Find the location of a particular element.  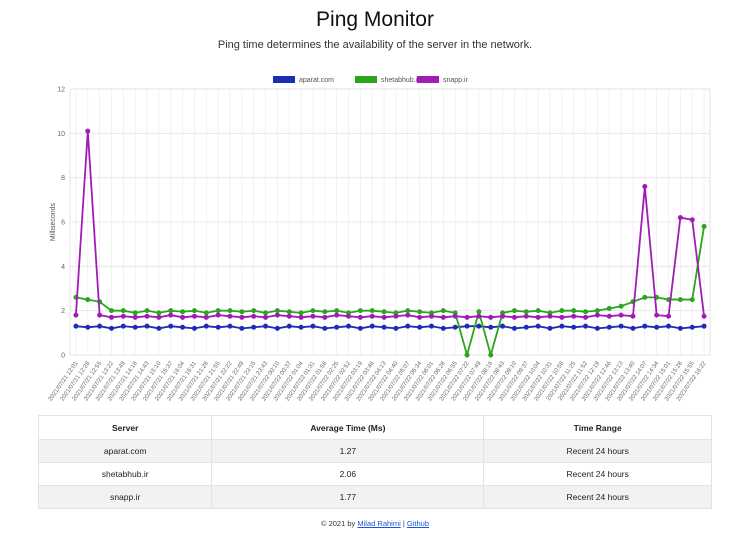

table-row: aparat.com 1.27 Recent 24 hours is located at coordinates (374, 451).